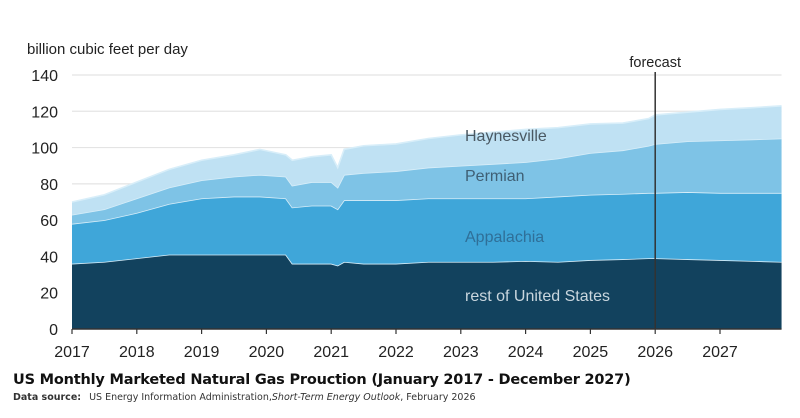  What do you see at coordinates (495, 176) in the screenshot?
I see `series-label-permian: Permian` at bounding box center [495, 176].